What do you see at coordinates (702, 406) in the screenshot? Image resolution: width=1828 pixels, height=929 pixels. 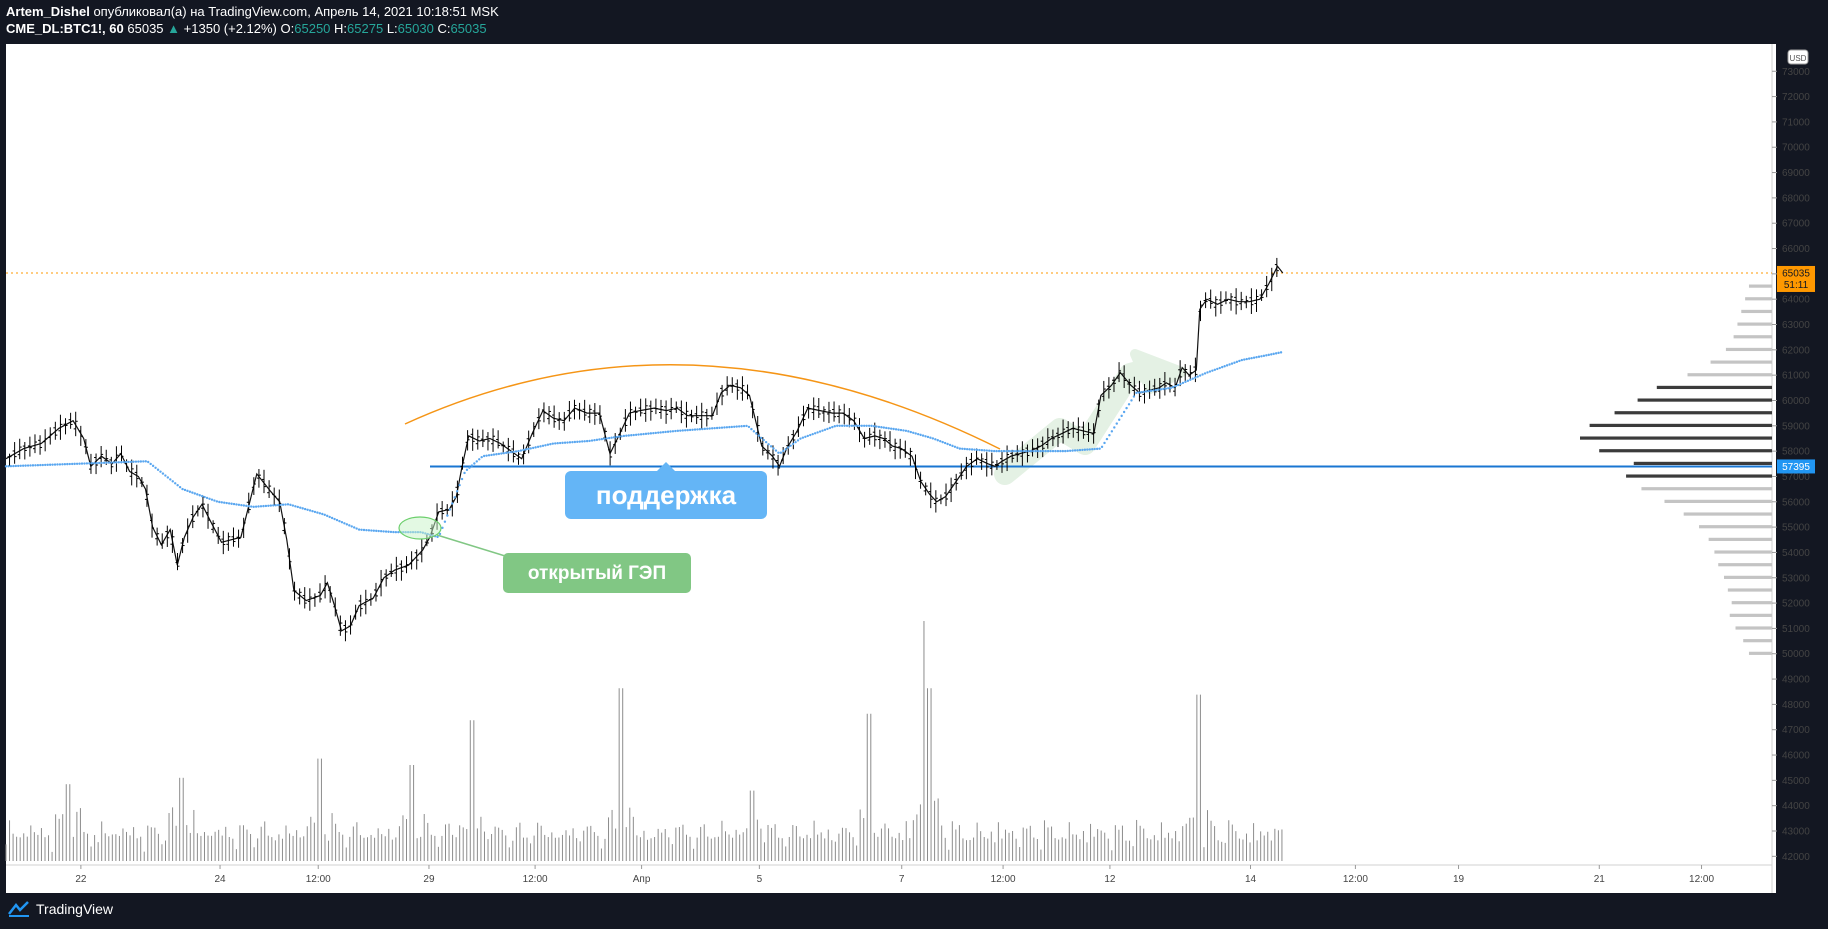 I see `rounding-arc` at bounding box center [702, 406].